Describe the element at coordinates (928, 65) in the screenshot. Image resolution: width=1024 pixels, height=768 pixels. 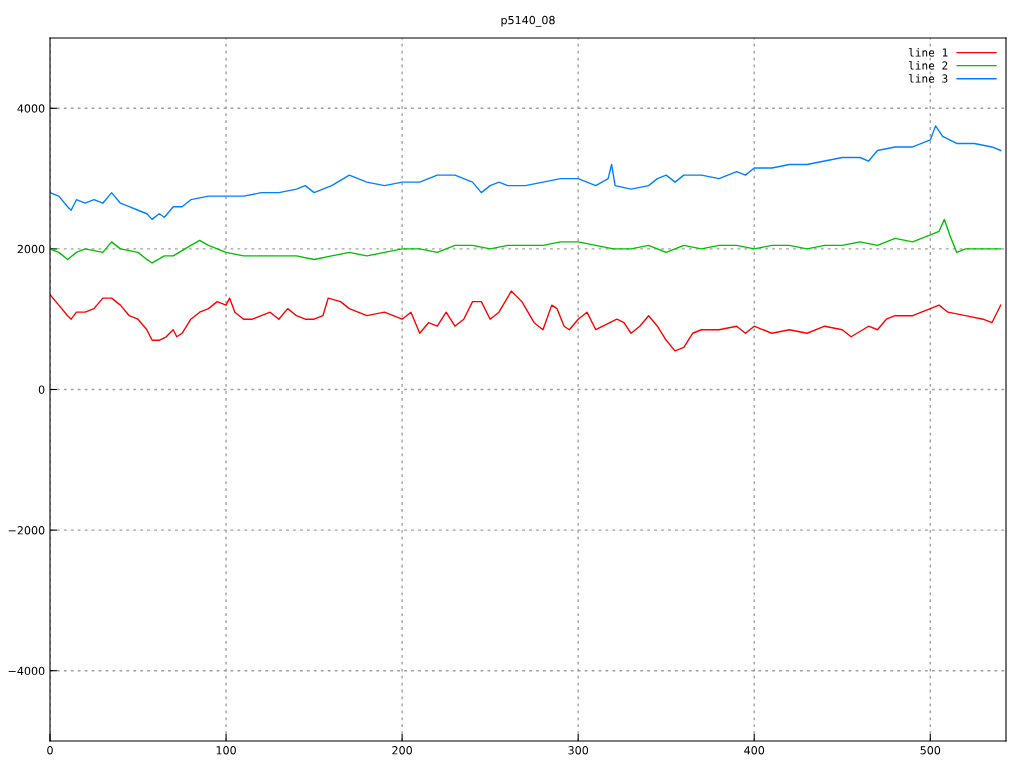
I see `legend-label: line 2` at that location.